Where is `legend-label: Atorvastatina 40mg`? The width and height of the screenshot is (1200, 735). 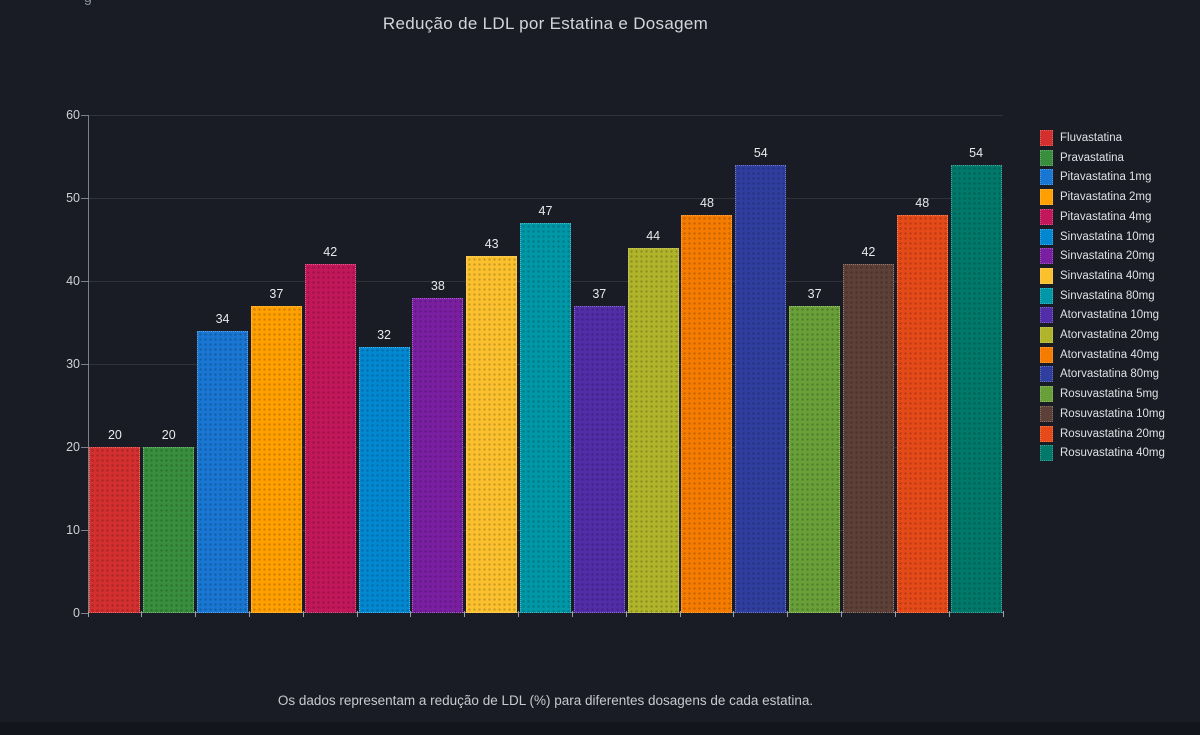
legend-label: Atorvastatina 40mg is located at coordinates (1110, 354).